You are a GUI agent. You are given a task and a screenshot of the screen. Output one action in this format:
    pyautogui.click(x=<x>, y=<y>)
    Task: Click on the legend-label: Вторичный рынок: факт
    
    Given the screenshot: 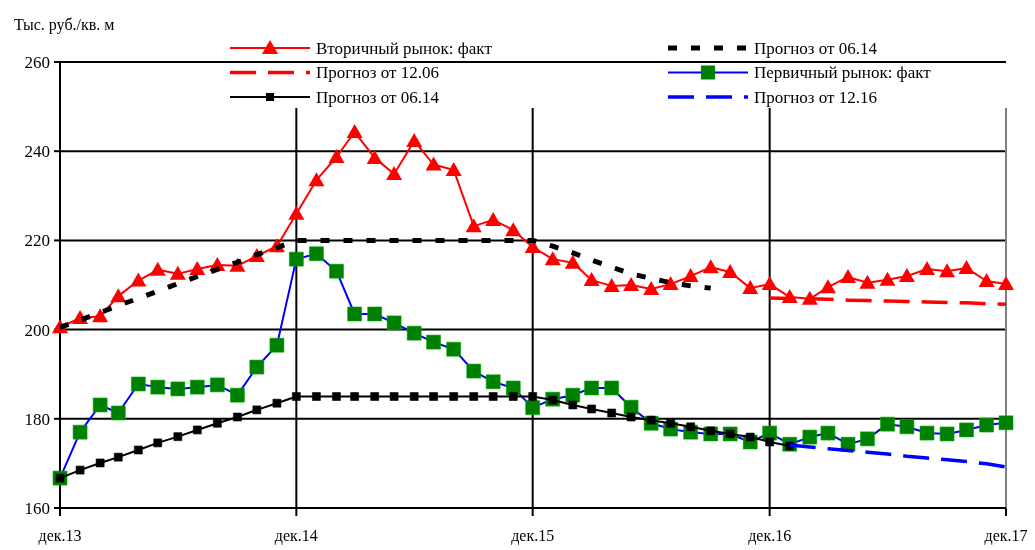 What is the action you would take?
    pyautogui.click(x=404, y=48)
    